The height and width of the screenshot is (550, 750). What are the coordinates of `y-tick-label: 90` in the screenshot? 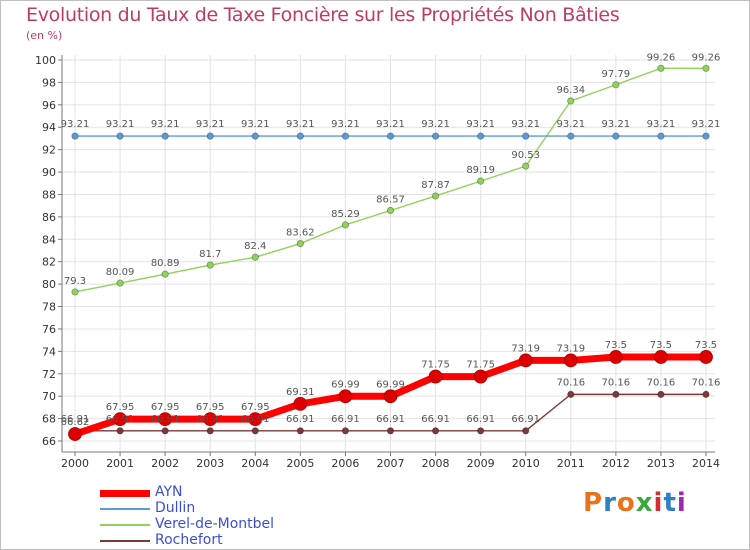 It's located at (49, 172).